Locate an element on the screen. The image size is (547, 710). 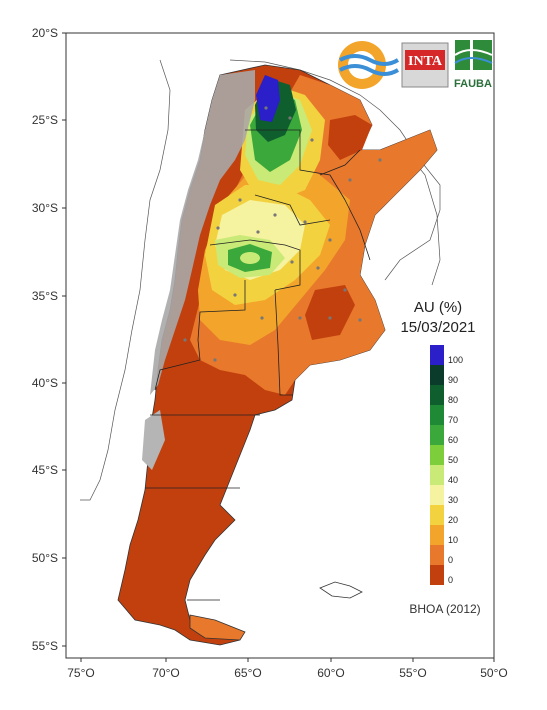
lat-label-35: 35°S is located at coordinates (45, 296).